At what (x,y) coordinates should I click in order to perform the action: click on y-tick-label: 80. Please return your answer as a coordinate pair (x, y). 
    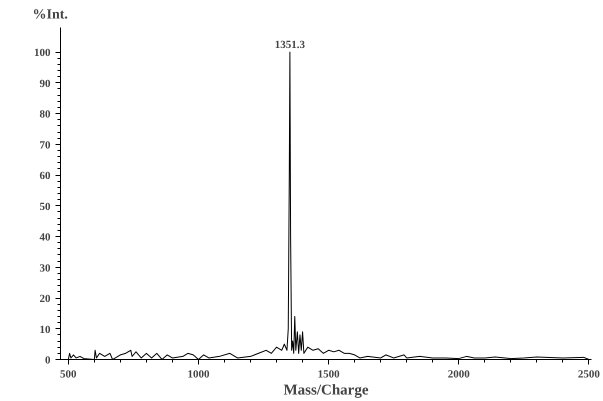
    Looking at the image, I should click on (45, 114).